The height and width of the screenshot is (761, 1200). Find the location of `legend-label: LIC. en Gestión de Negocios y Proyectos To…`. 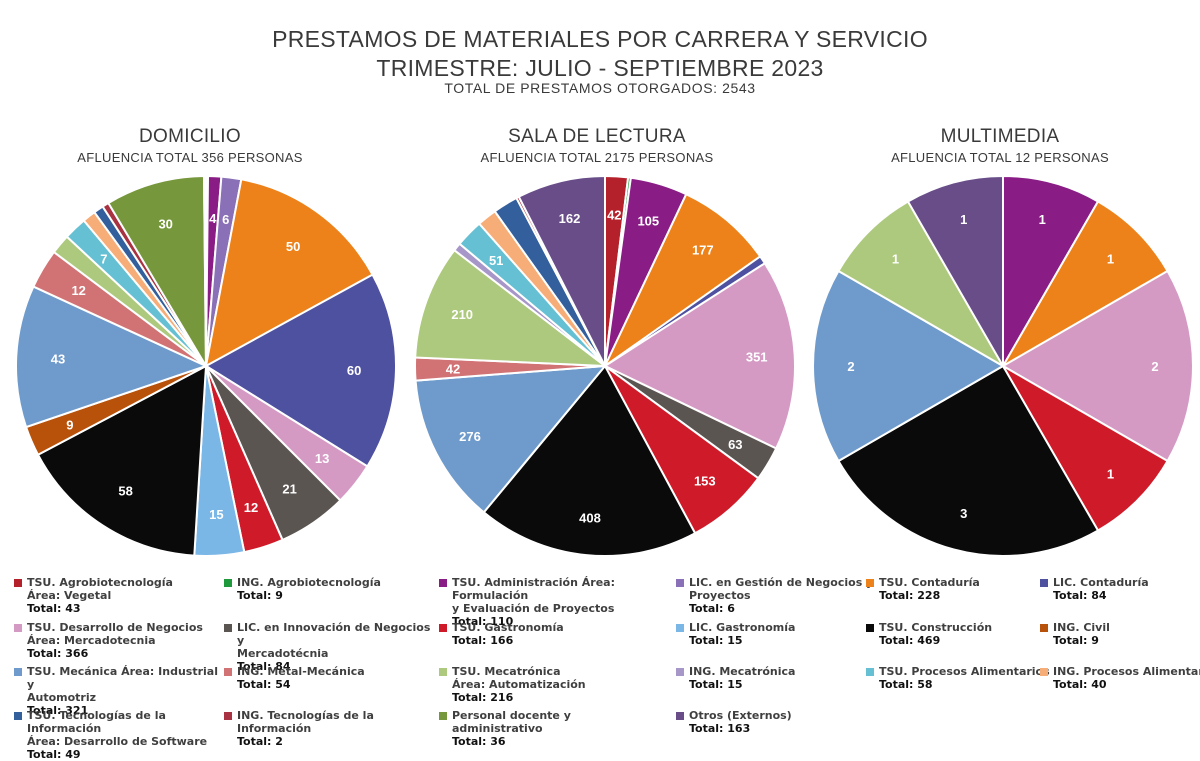

legend-label: LIC. en Gestión de Negocios y Proyectos To… is located at coordinates (786, 595).